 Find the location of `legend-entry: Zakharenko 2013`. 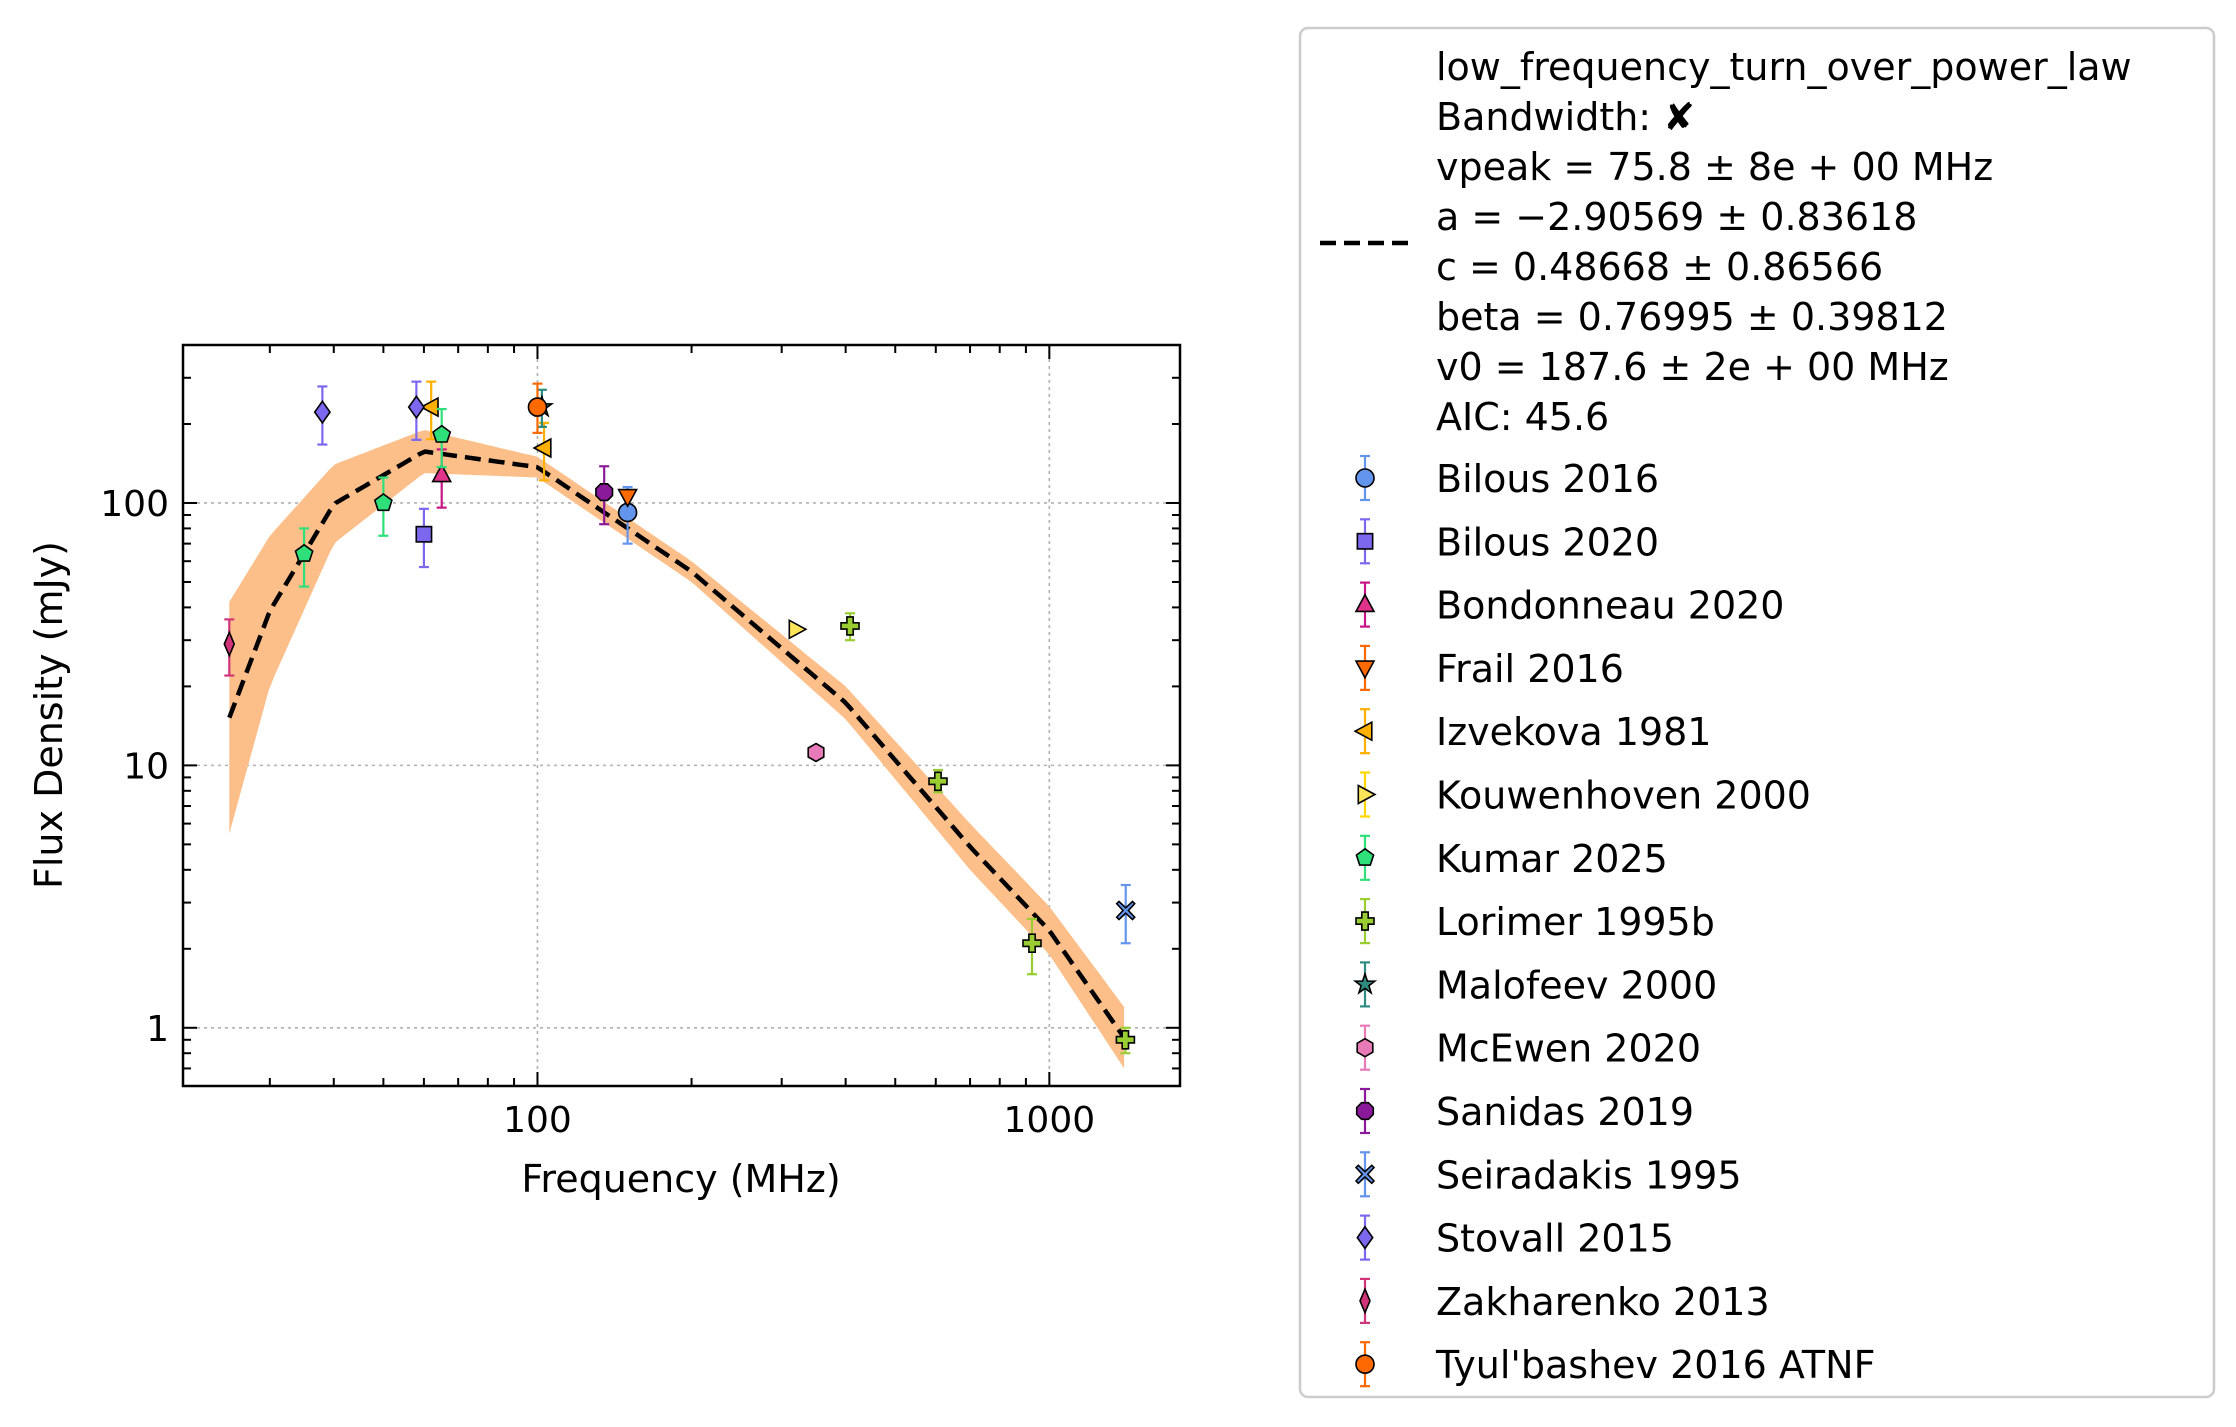

legend-entry: Zakharenko 2013 is located at coordinates (1564, 1301).